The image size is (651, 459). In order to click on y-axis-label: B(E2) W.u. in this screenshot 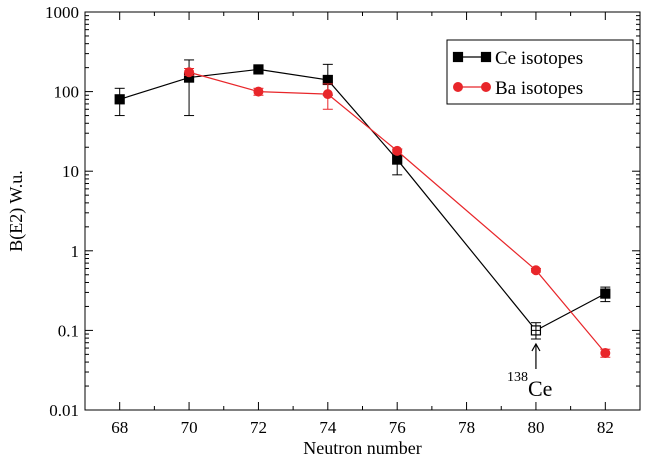, I will do `click(16, 211)`.